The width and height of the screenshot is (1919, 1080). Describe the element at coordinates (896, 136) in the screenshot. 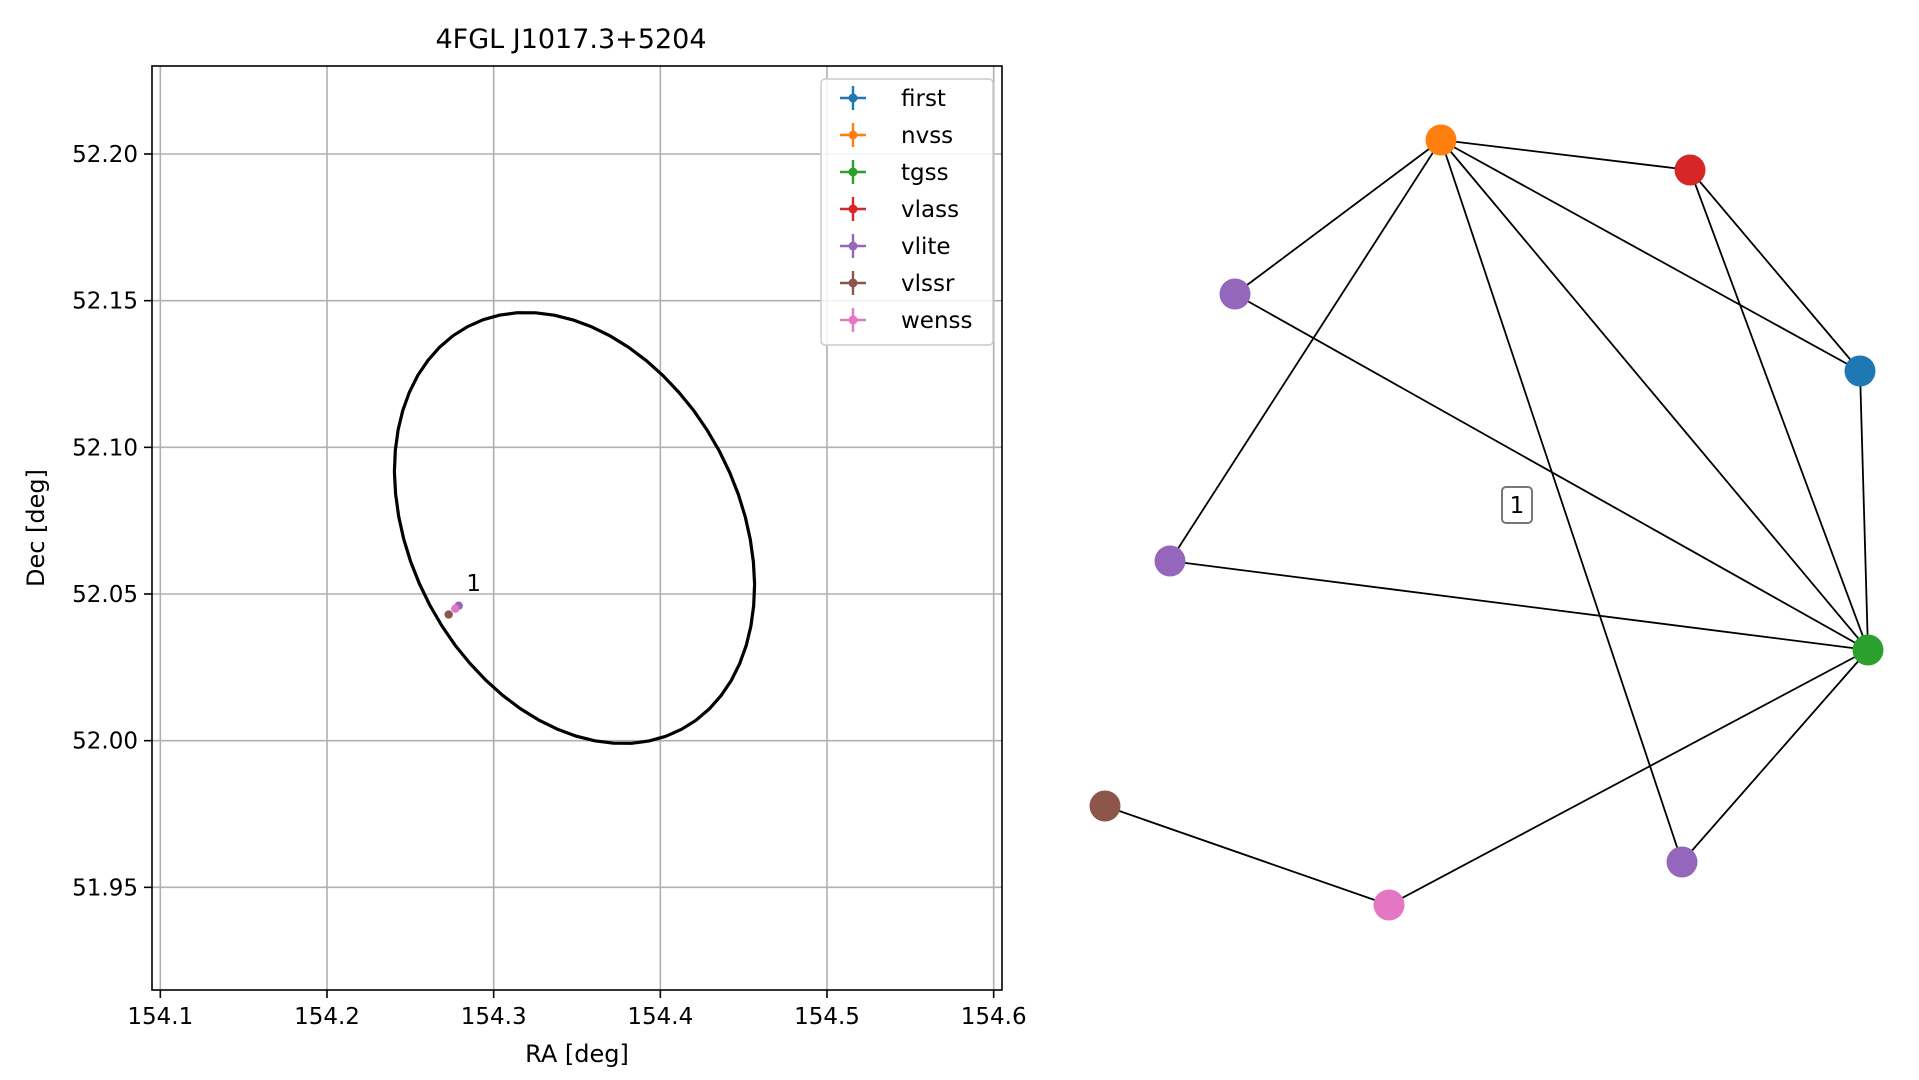

I see `legend-item-nvss: nvss` at that location.